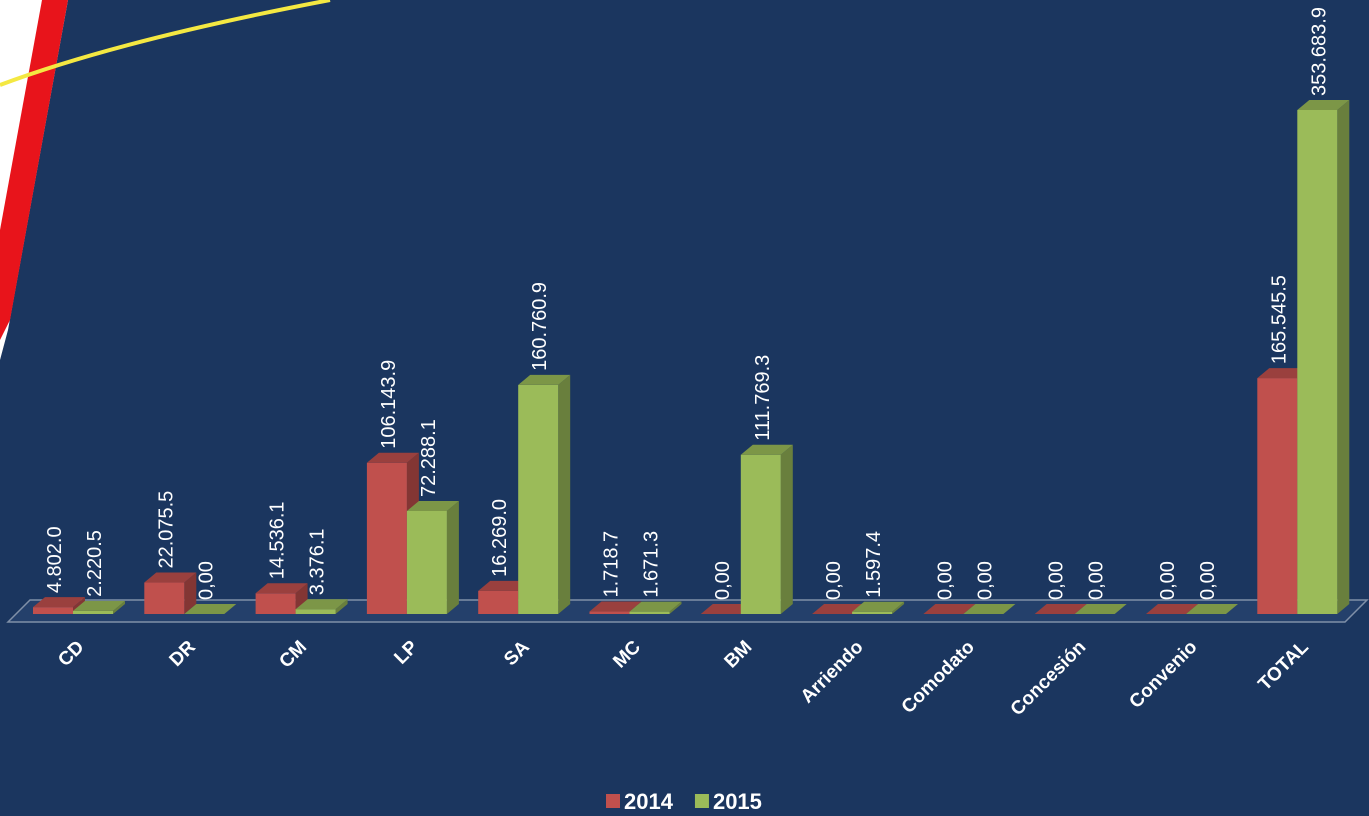  I want to click on data-label: 14.536.1, so click(278, 540).